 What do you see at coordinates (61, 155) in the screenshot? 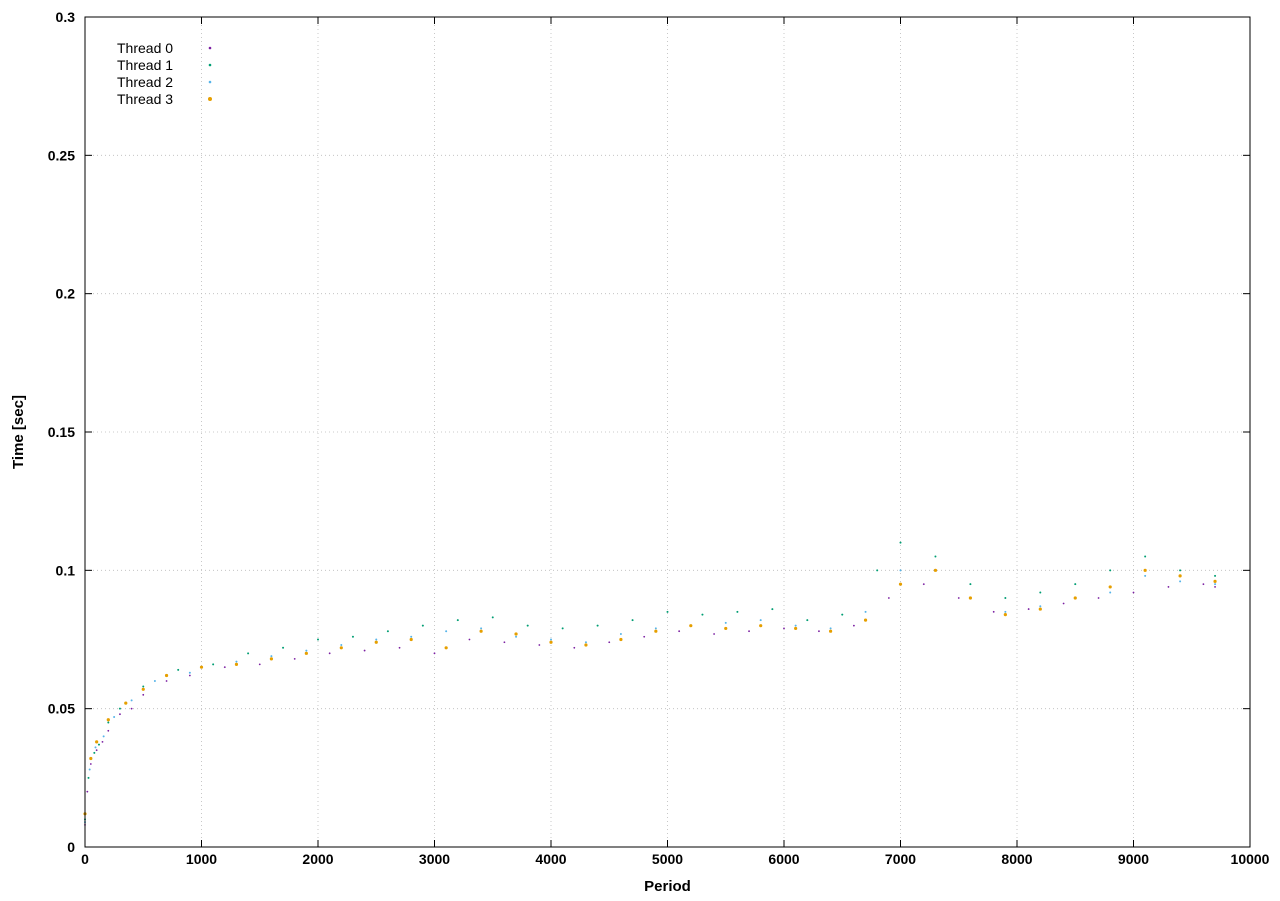
I see `y-tick-label: 0.25` at bounding box center [61, 155].